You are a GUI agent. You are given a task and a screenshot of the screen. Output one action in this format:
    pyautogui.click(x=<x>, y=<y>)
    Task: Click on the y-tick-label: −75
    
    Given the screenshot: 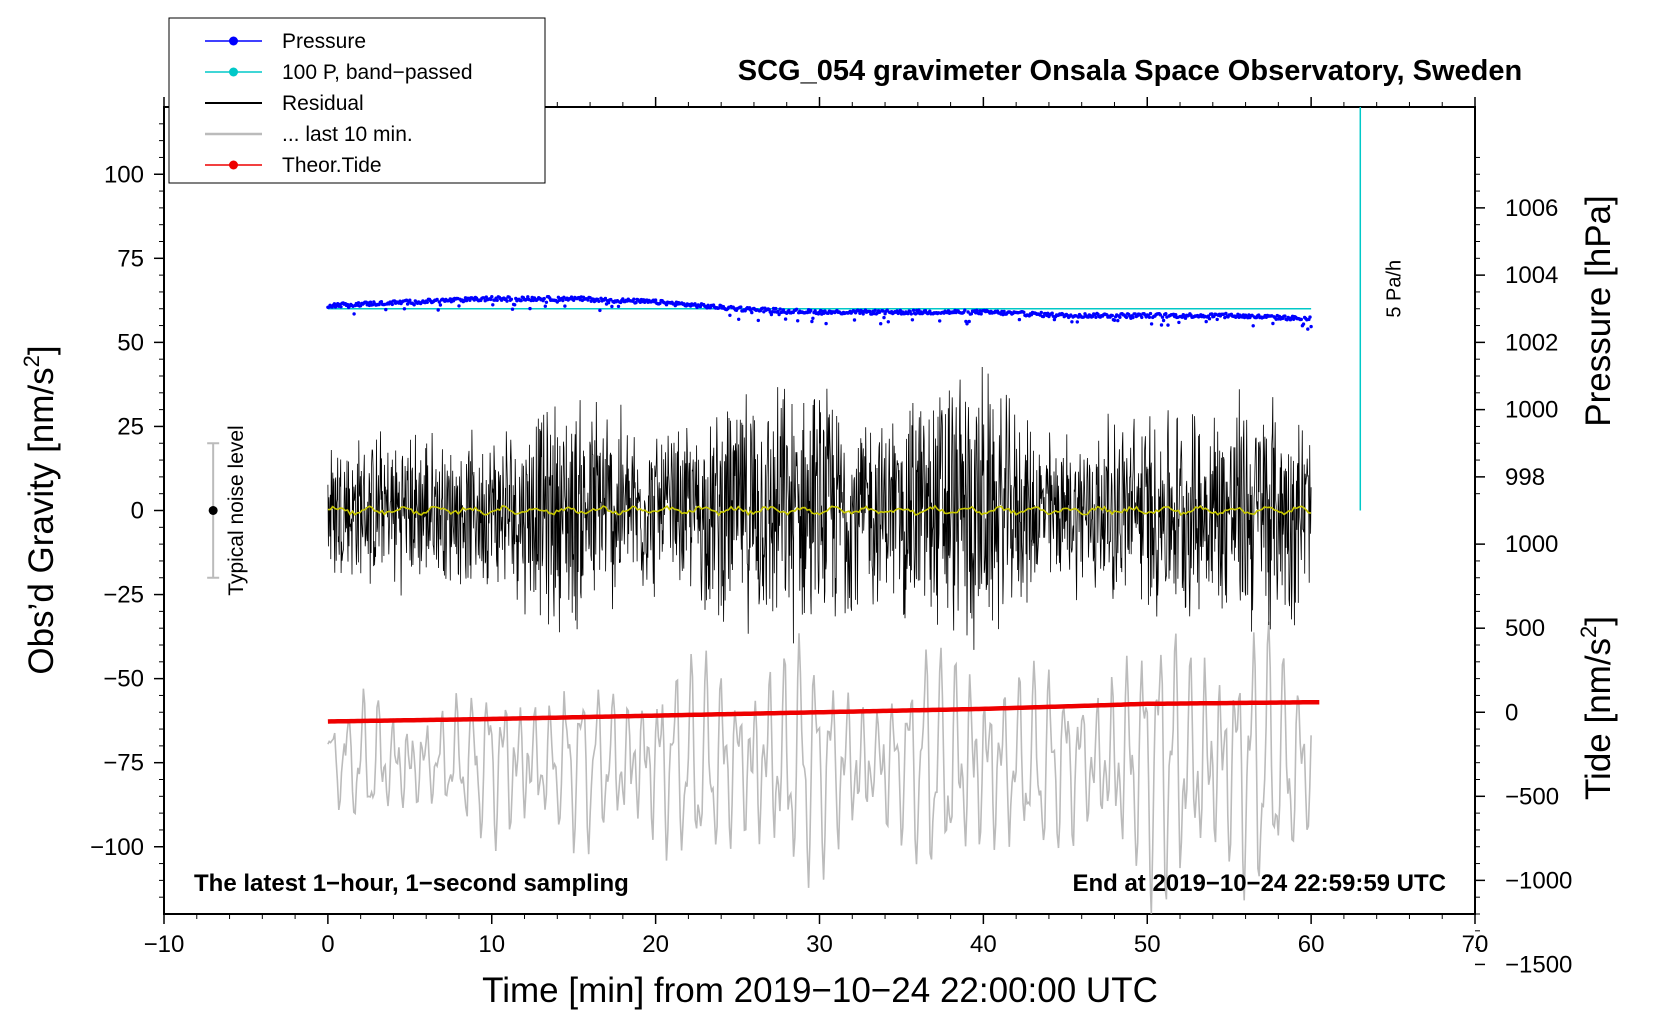 What is the action you would take?
    pyautogui.click(x=123, y=763)
    